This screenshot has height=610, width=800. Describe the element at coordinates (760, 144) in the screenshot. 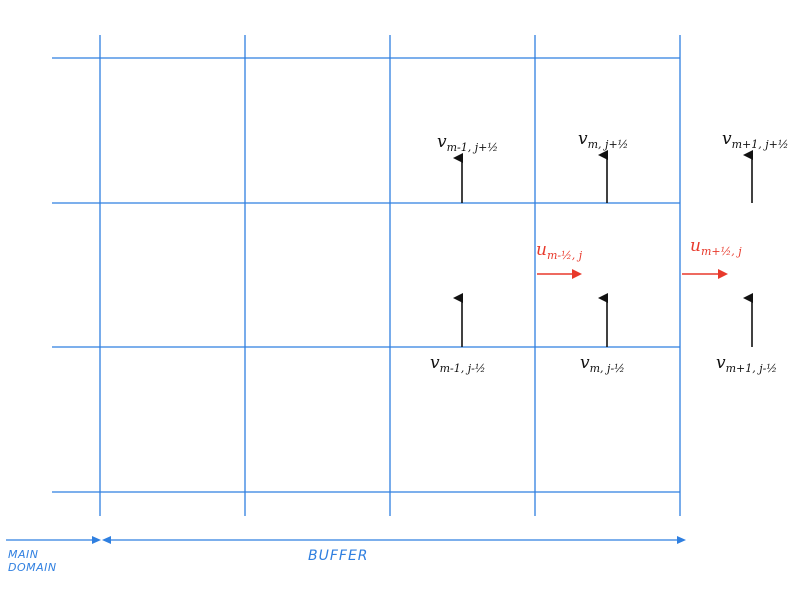

I see `label-v-top-right-sub: m+1, j+½` at that location.